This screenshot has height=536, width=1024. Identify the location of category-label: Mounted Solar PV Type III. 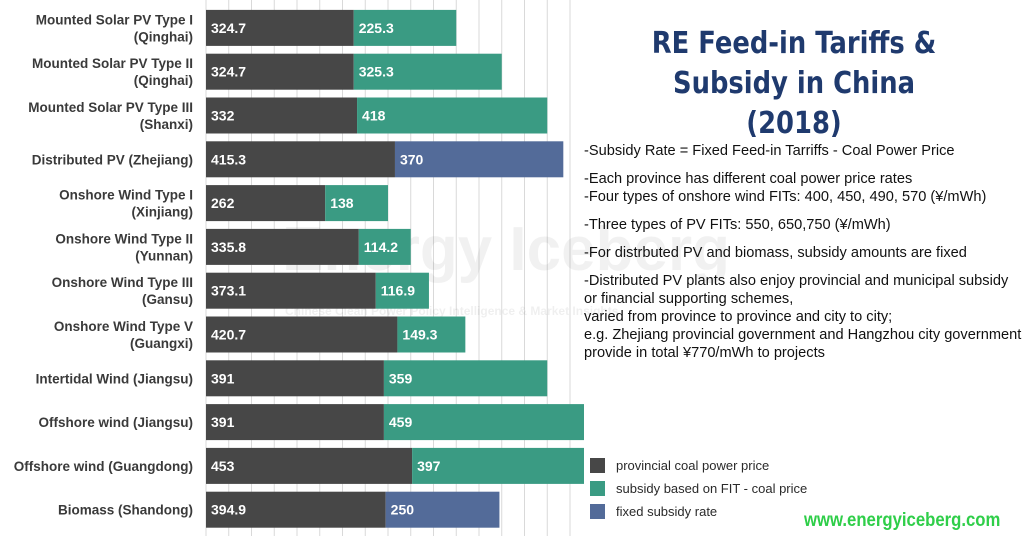
(110, 107).